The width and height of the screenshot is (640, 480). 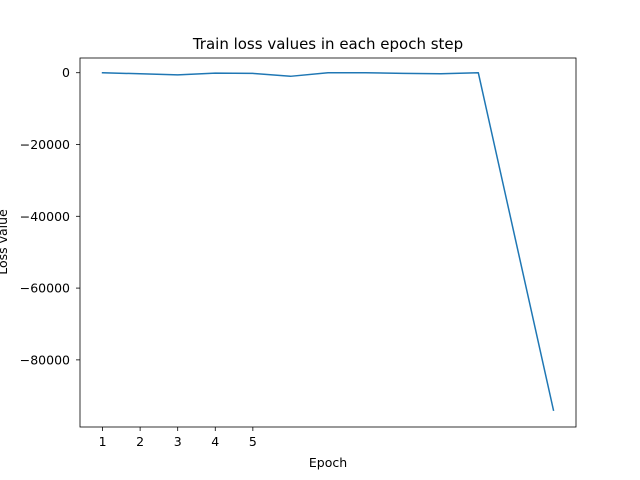 I want to click on x-tick-label: 2, so click(x=140, y=441).